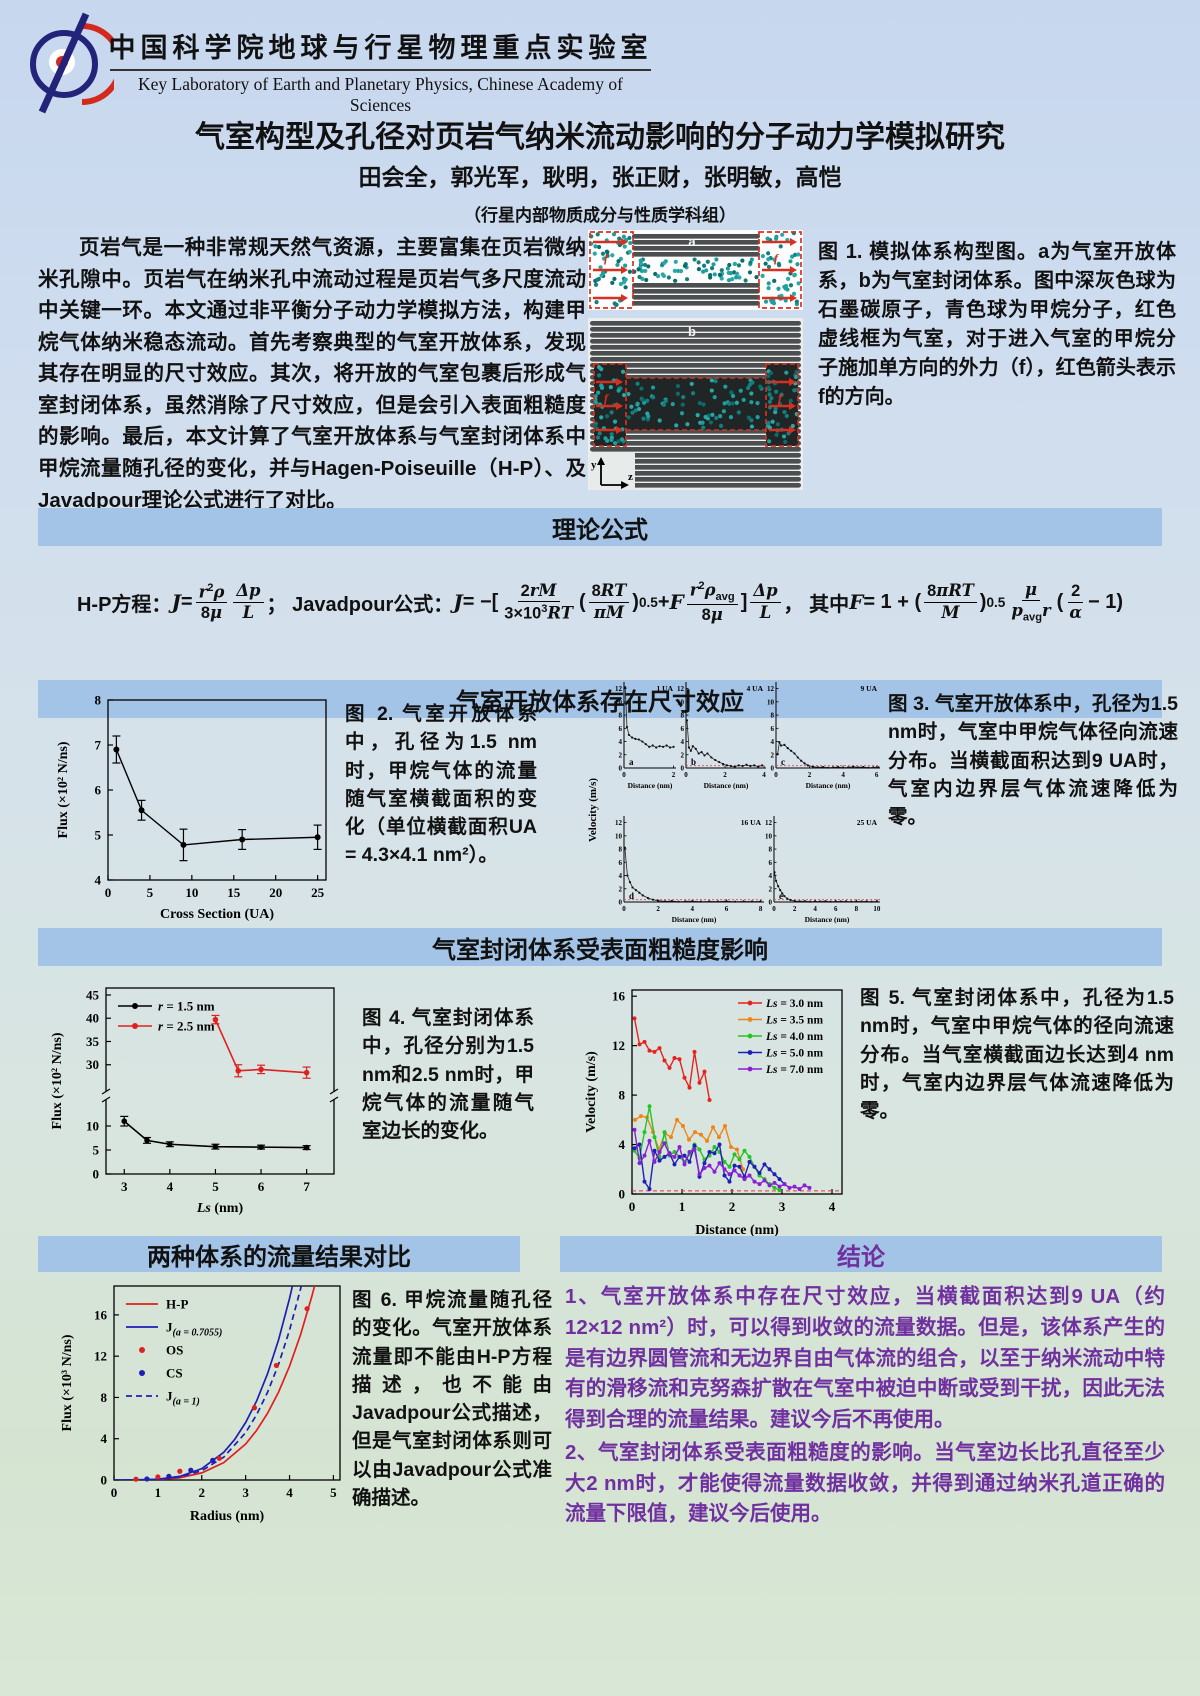 This screenshot has height=1696, width=1200. I want to click on svg-text: H-P, so click(177, 1304).